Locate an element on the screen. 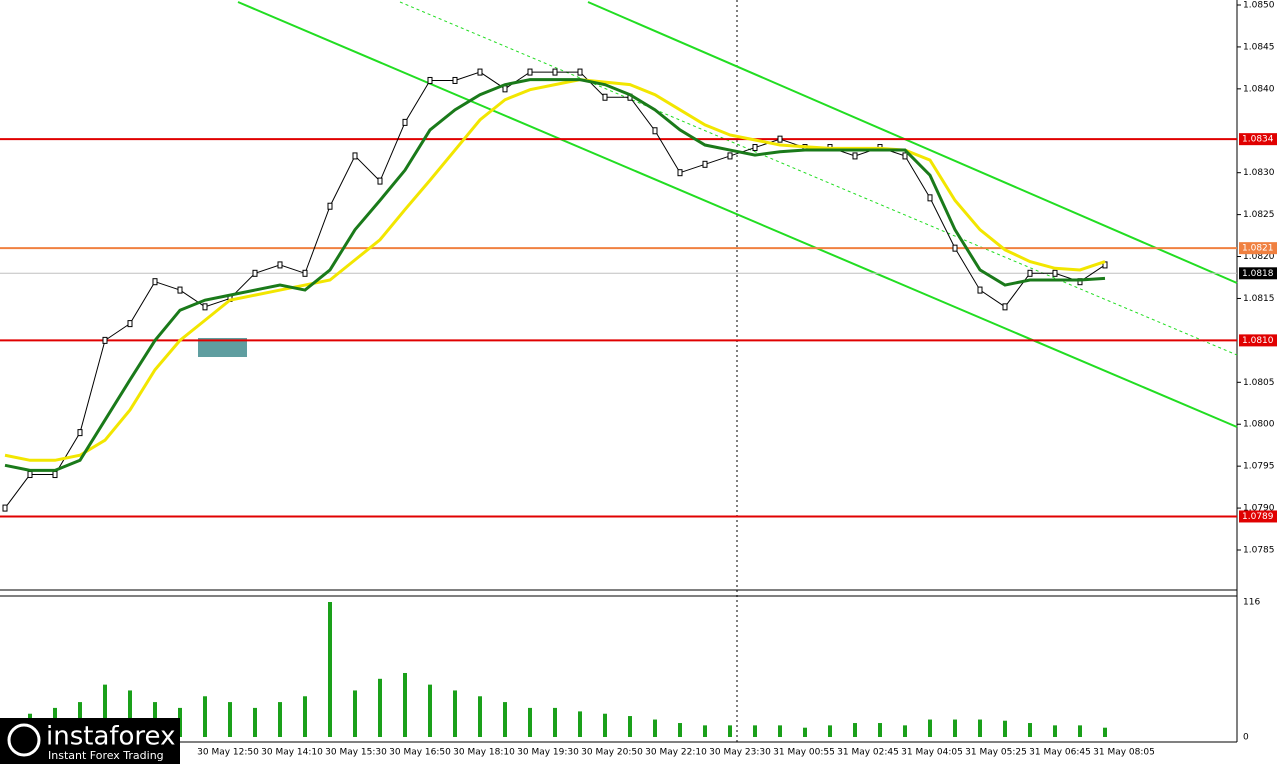  y-tick-label: 1.0820 is located at coordinates (1259, 257).